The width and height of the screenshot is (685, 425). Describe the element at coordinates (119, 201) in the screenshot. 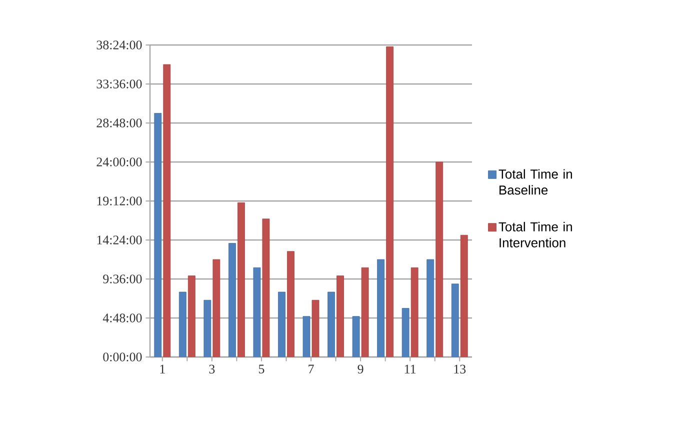

I see `y-tick-label: 19:12:00` at that location.